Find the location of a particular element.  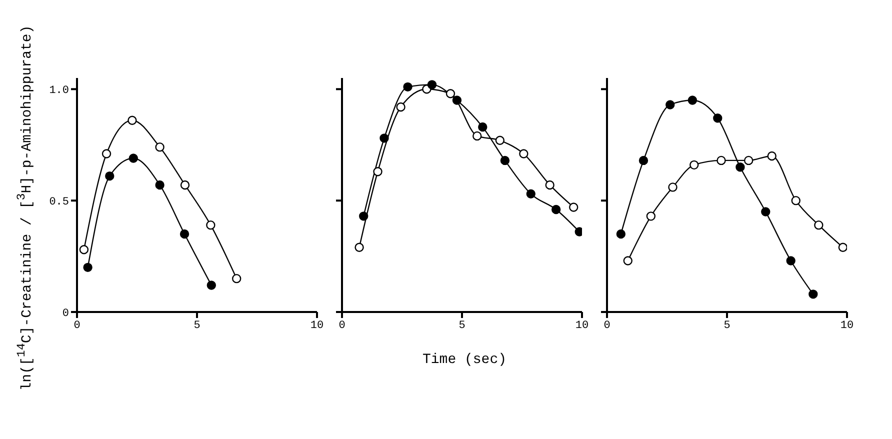

y-tick-label: 0.5 is located at coordinates (59, 202).